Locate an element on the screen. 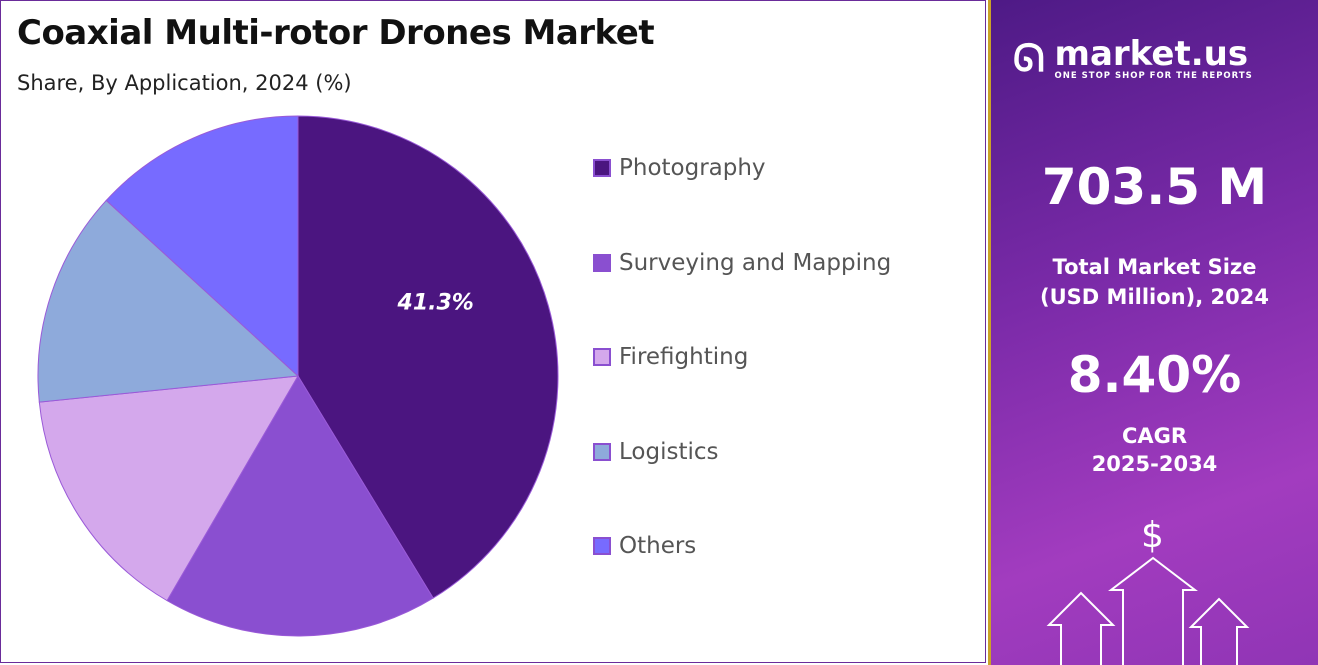 Image resolution: width=1318 pixels, height=665 pixels. logo-name: market.us is located at coordinates (1151, 53).